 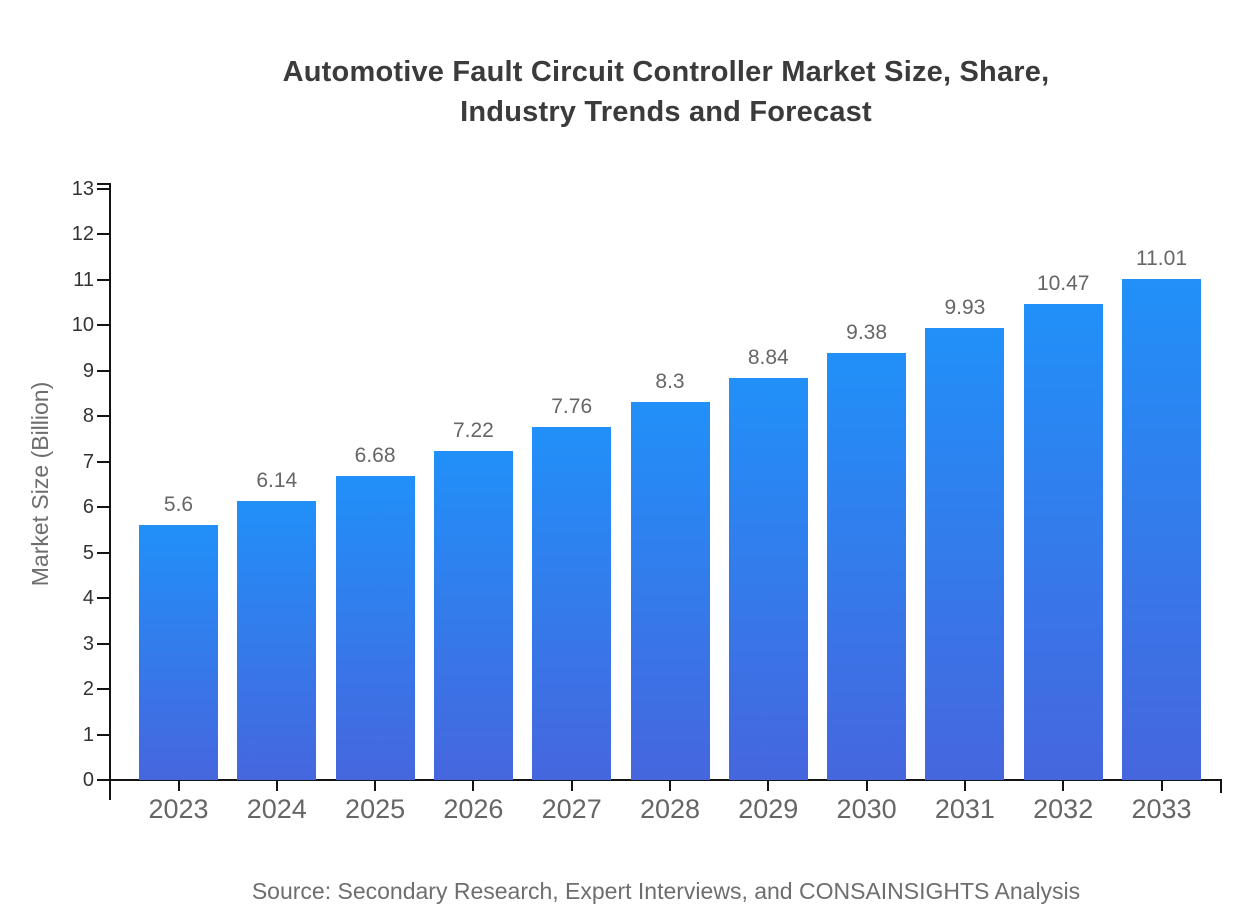 I want to click on bar-value-label: 9.93, so click(x=965, y=308).